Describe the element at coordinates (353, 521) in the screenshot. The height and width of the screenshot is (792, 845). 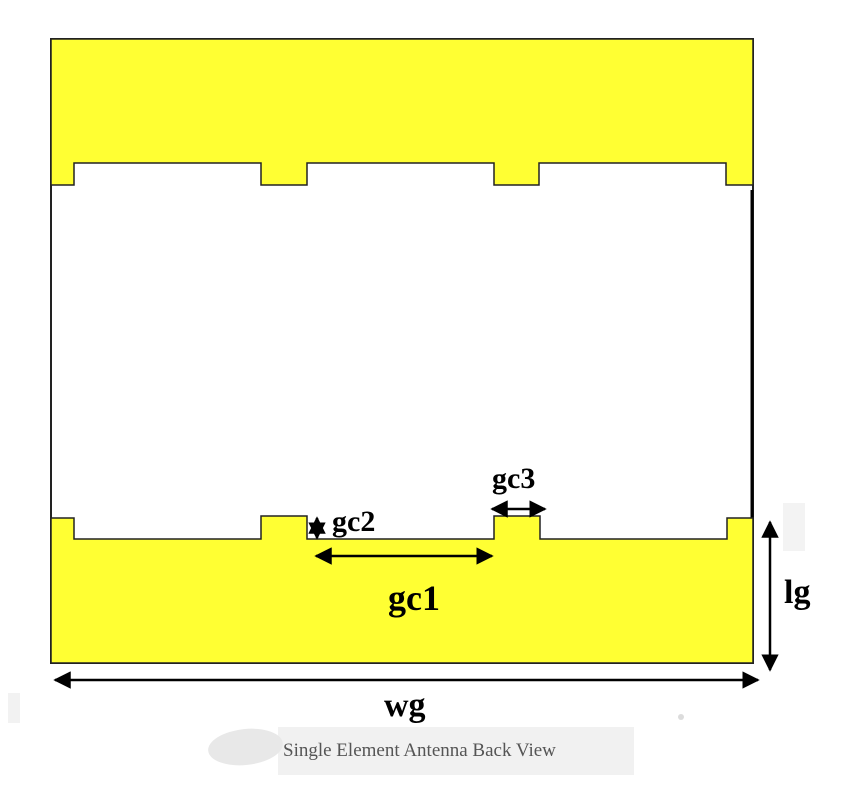
I see `gc2-label: gc2` at that location.